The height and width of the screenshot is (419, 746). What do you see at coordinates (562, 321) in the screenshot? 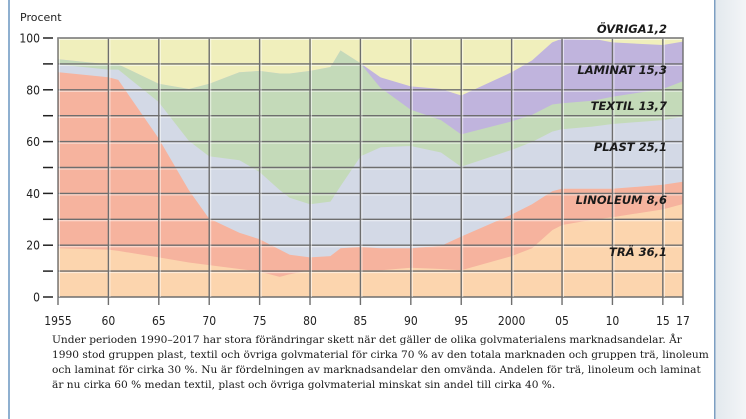
I see `x-tick-label: 05` at bounding box center [562, 321].